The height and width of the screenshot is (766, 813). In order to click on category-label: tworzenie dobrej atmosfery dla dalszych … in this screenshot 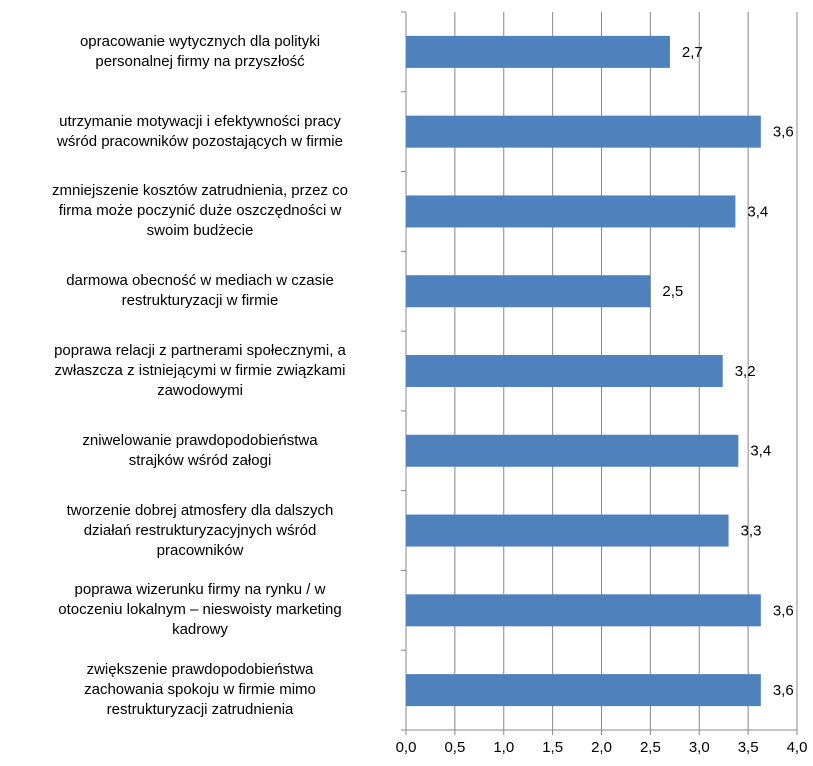, I will do `click(200, 530)`.